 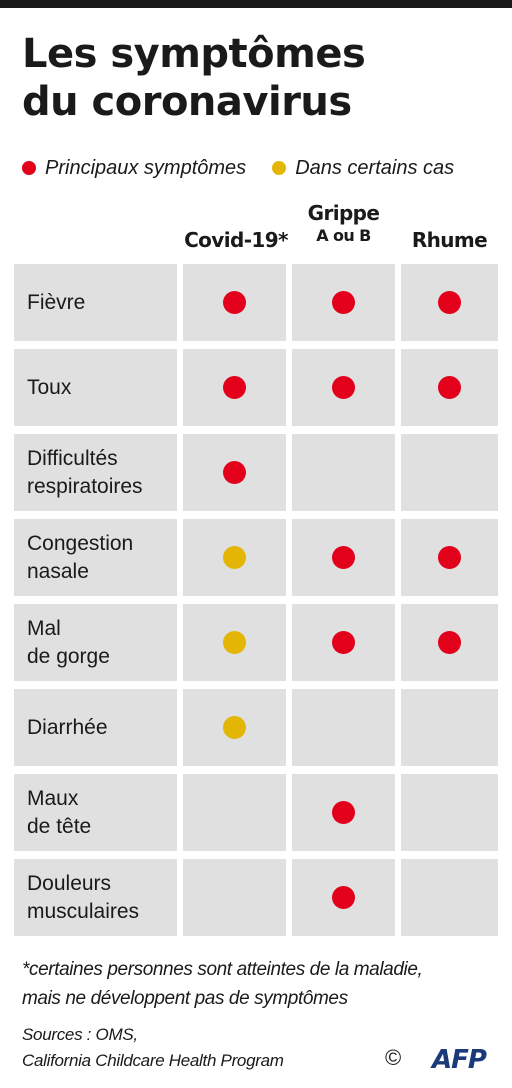 I want to click on legend-item-main: Principaux symptômes, so click(x=134, y=168).